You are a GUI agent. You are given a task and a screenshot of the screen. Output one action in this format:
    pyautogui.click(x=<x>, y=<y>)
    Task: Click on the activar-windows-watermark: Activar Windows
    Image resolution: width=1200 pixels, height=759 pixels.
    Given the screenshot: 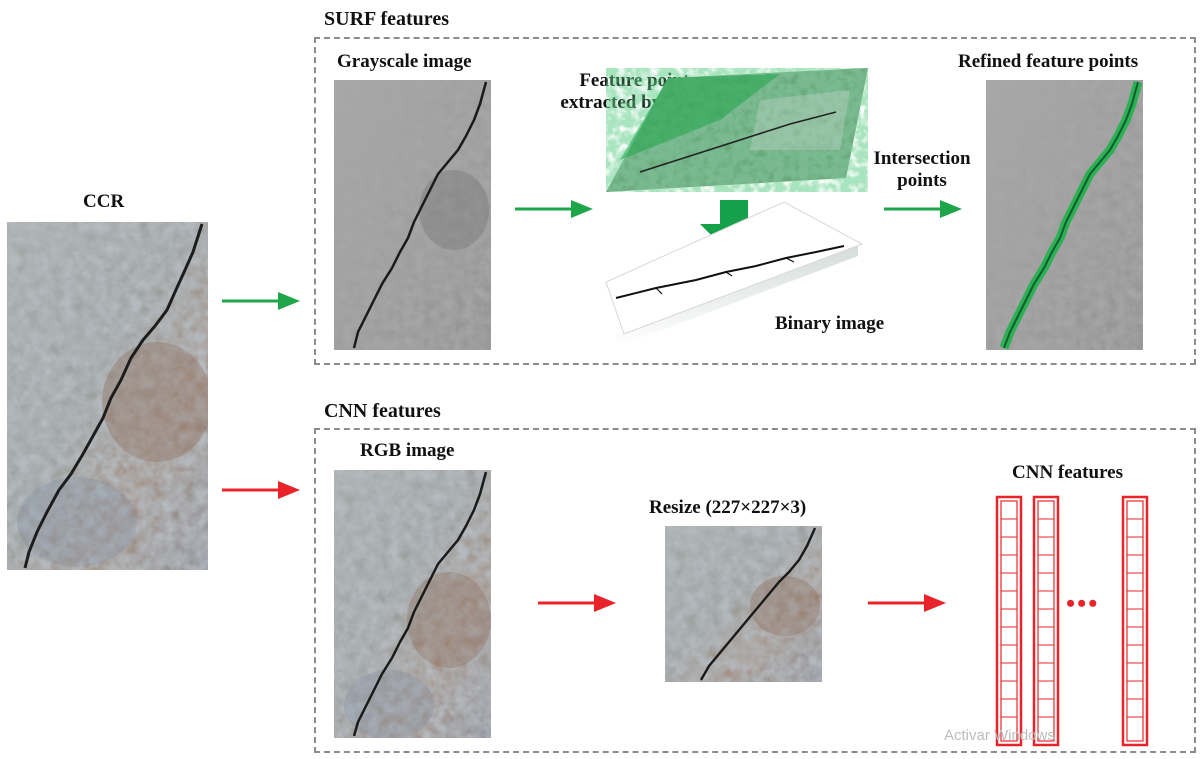 What is the action you would take?
    pyautogui.click(x=999, y=735)
    